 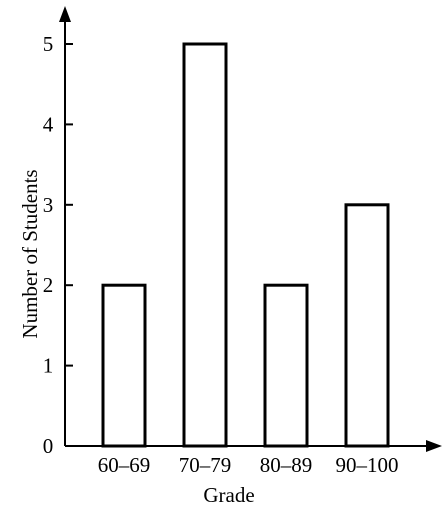 What do you see at coordinates (48, 285) in the screenshot?
I see `y-tick-label: 2` at bounding box center [48, 285].